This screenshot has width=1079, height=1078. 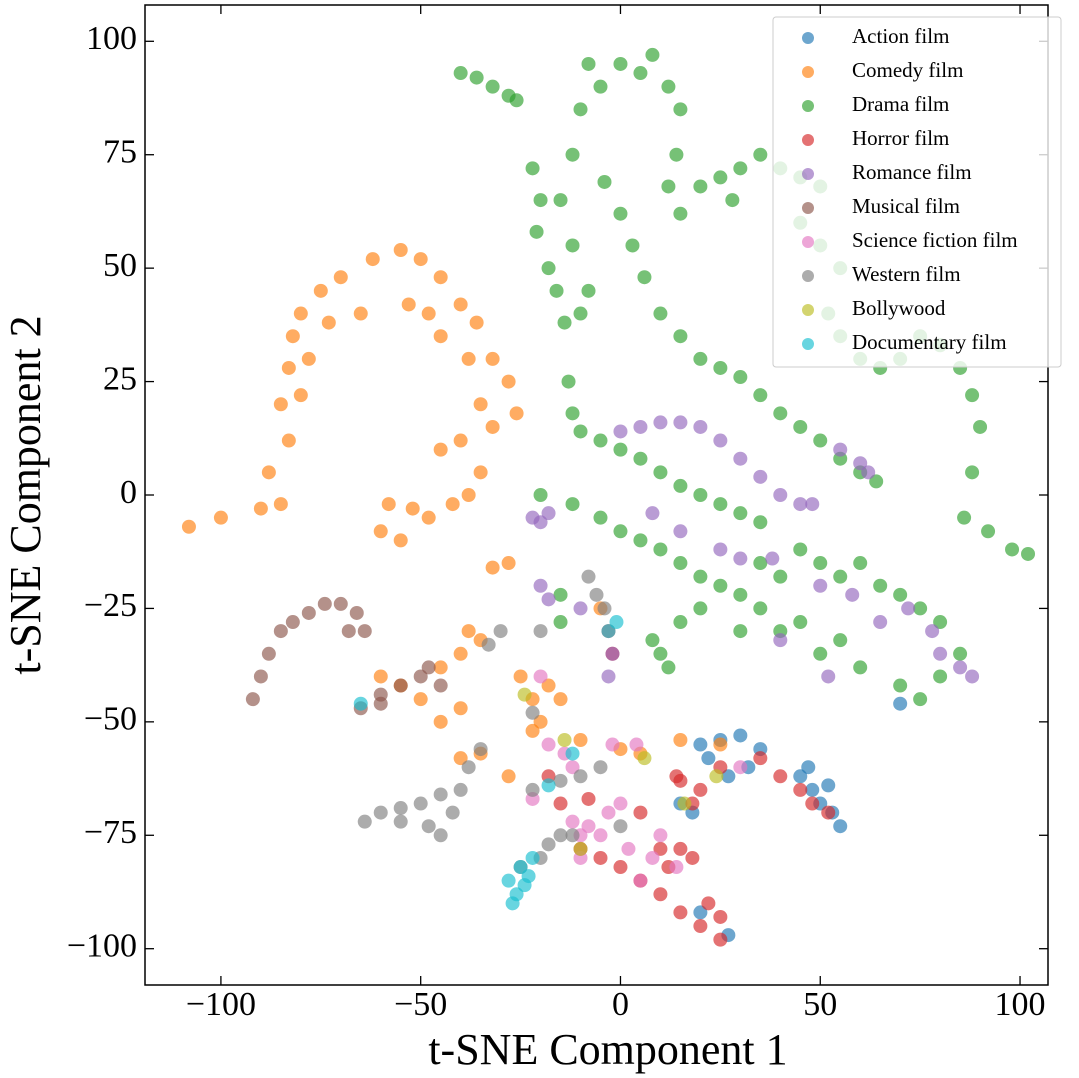 I want to click on x-tick-label: 0, so click(x=620, y=1004).